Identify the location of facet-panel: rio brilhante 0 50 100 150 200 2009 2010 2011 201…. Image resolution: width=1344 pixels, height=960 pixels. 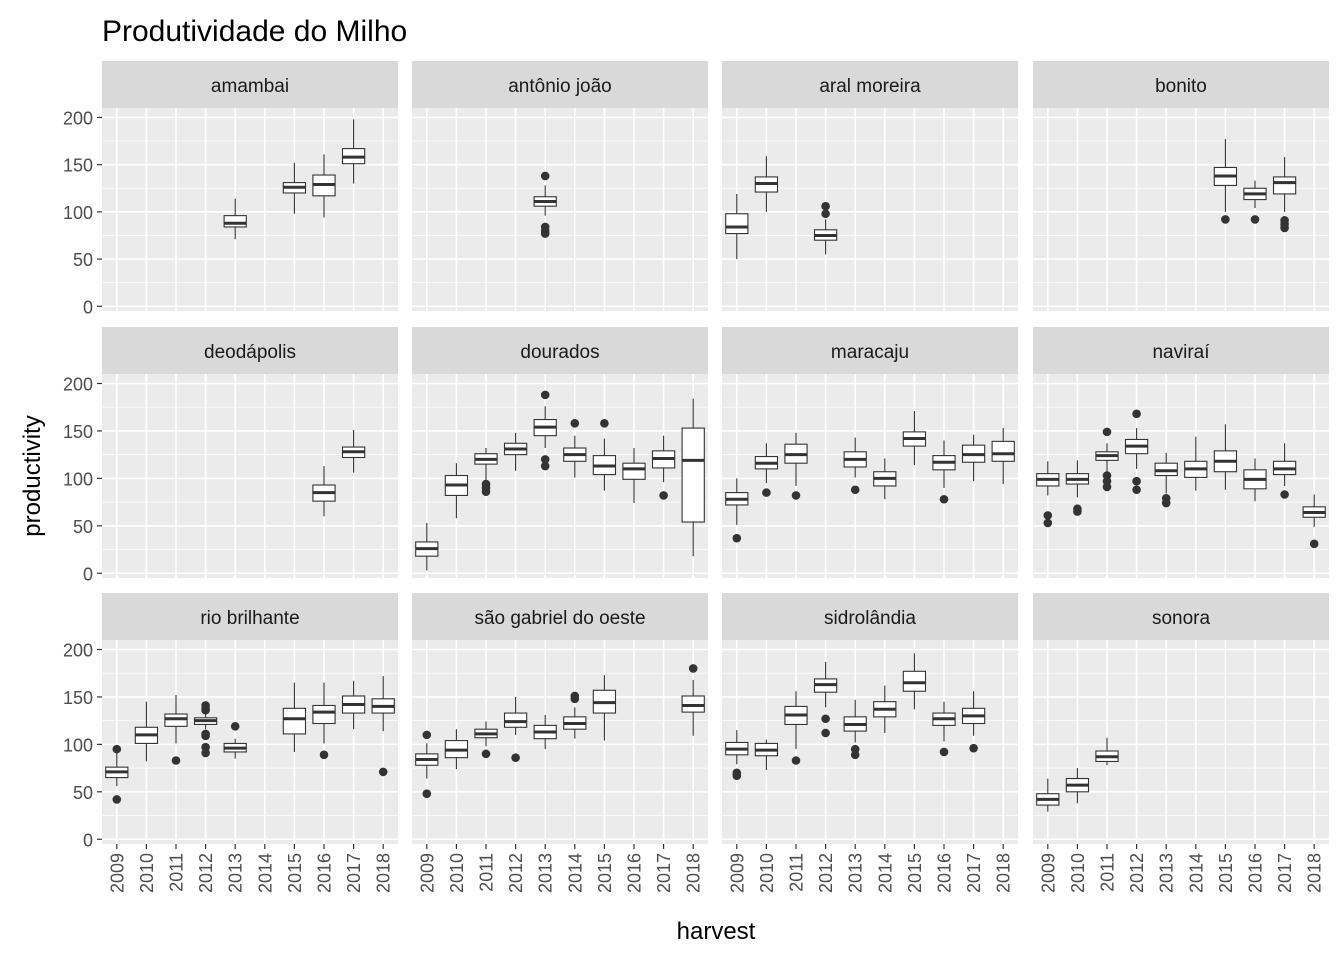
(230, 743).